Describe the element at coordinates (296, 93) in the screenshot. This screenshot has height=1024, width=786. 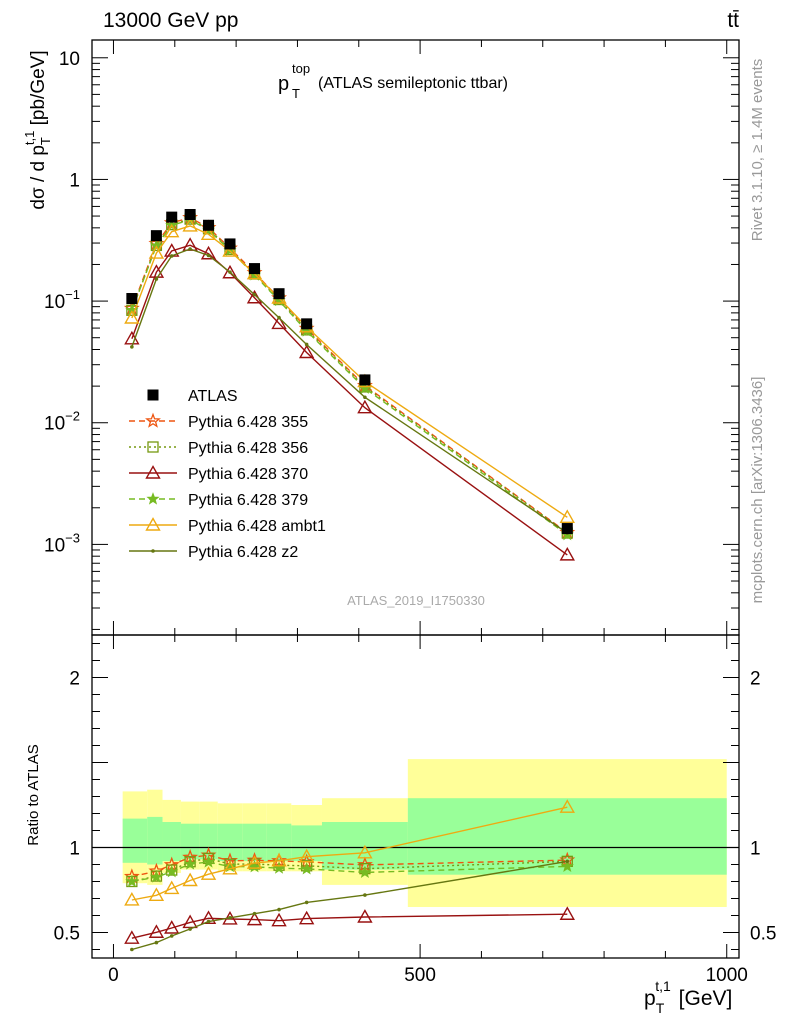
I see `plot-title-sub: T` at that location.